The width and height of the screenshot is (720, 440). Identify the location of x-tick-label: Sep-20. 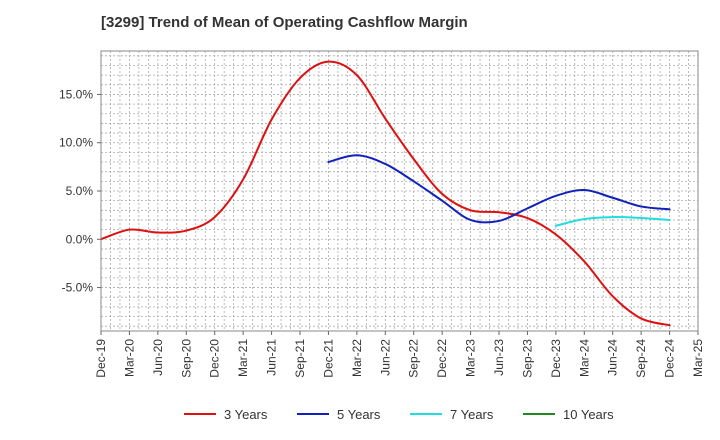
(186, 358).